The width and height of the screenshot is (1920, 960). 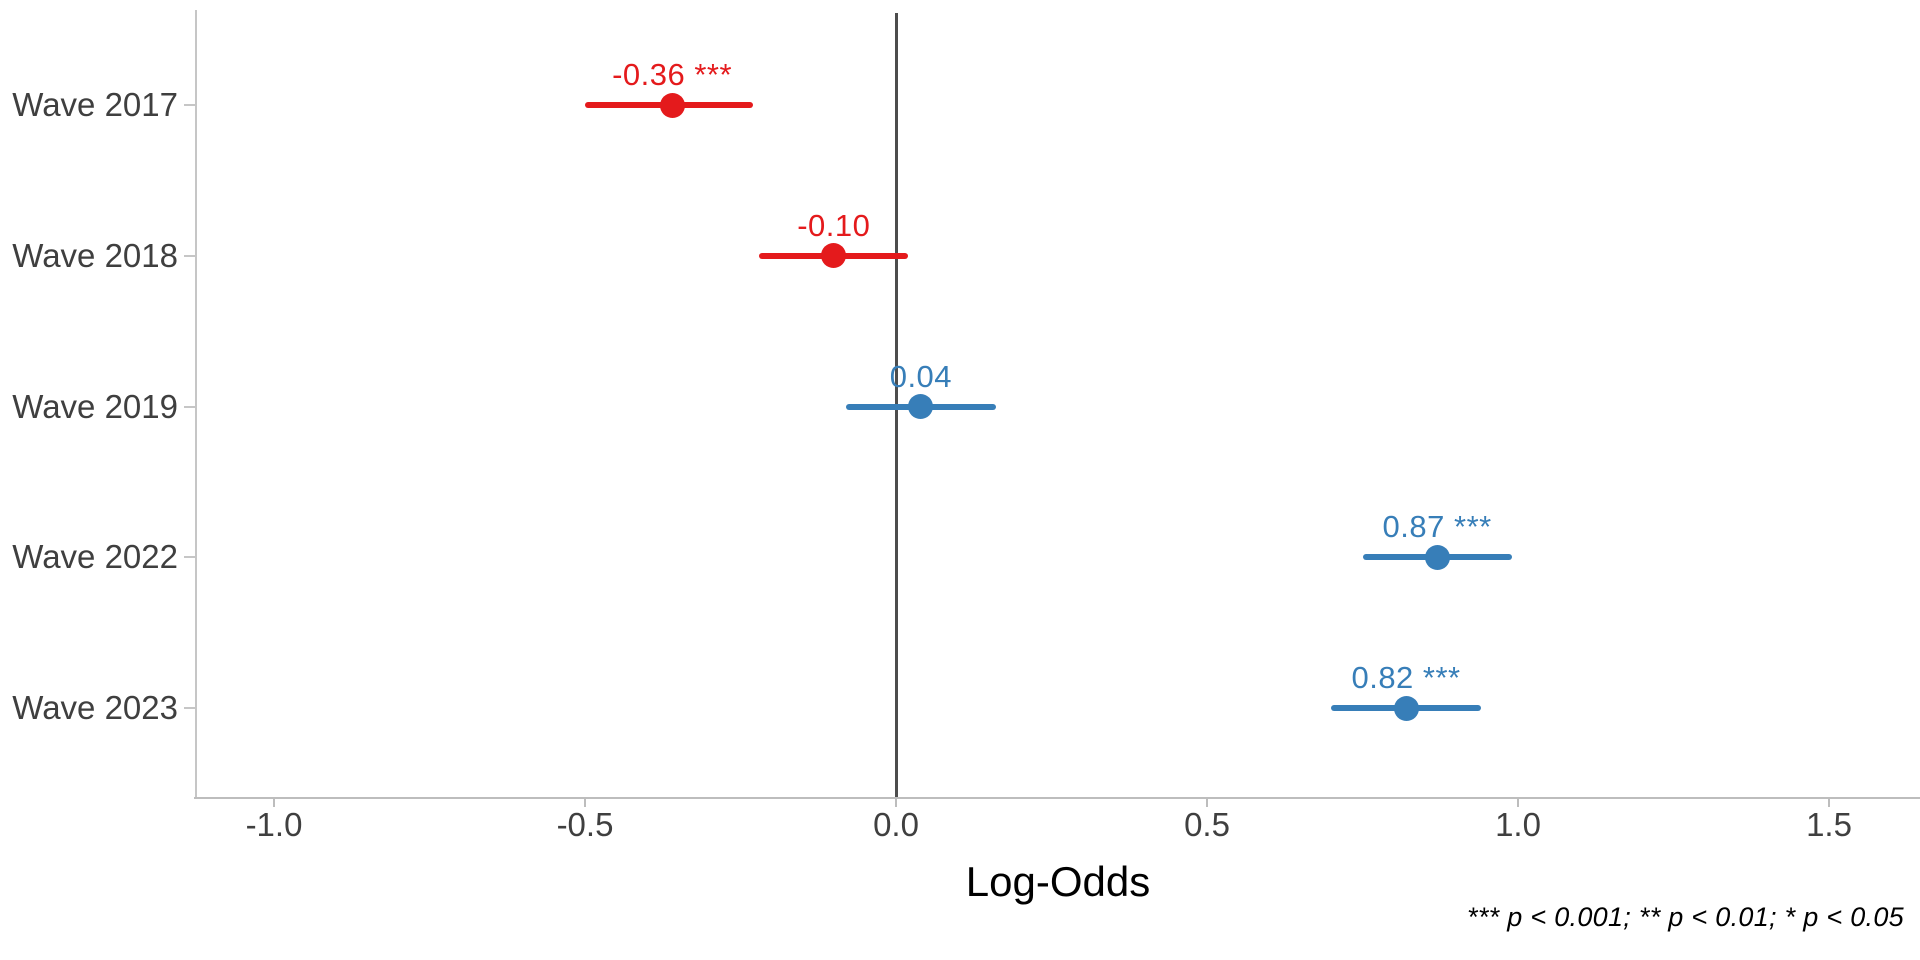 I want to click on x-tick-label: 0.5, so click(x=1207, y=824).